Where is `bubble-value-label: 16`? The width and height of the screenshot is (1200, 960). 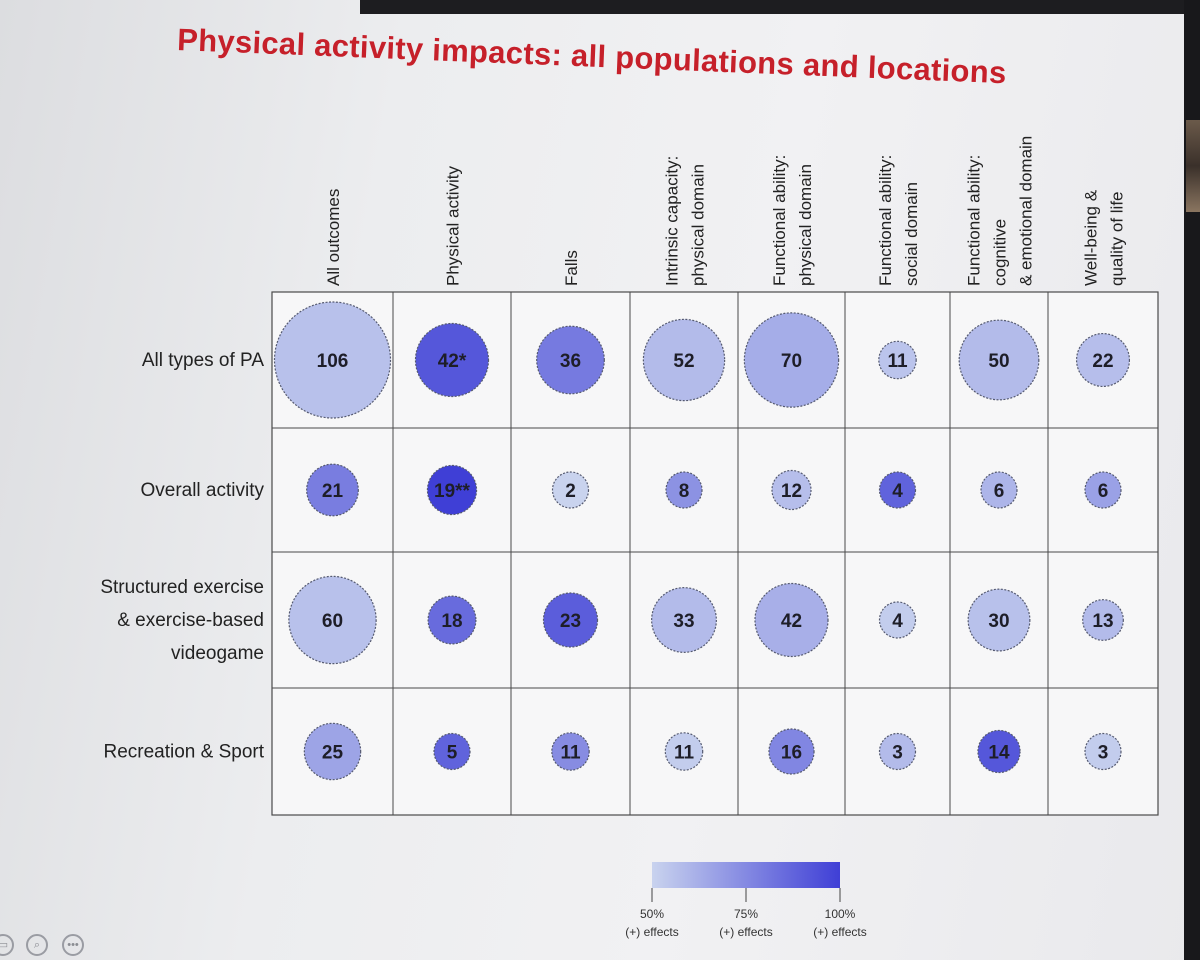
bubble-value-label: 16 is located at coordinates (791, 753).